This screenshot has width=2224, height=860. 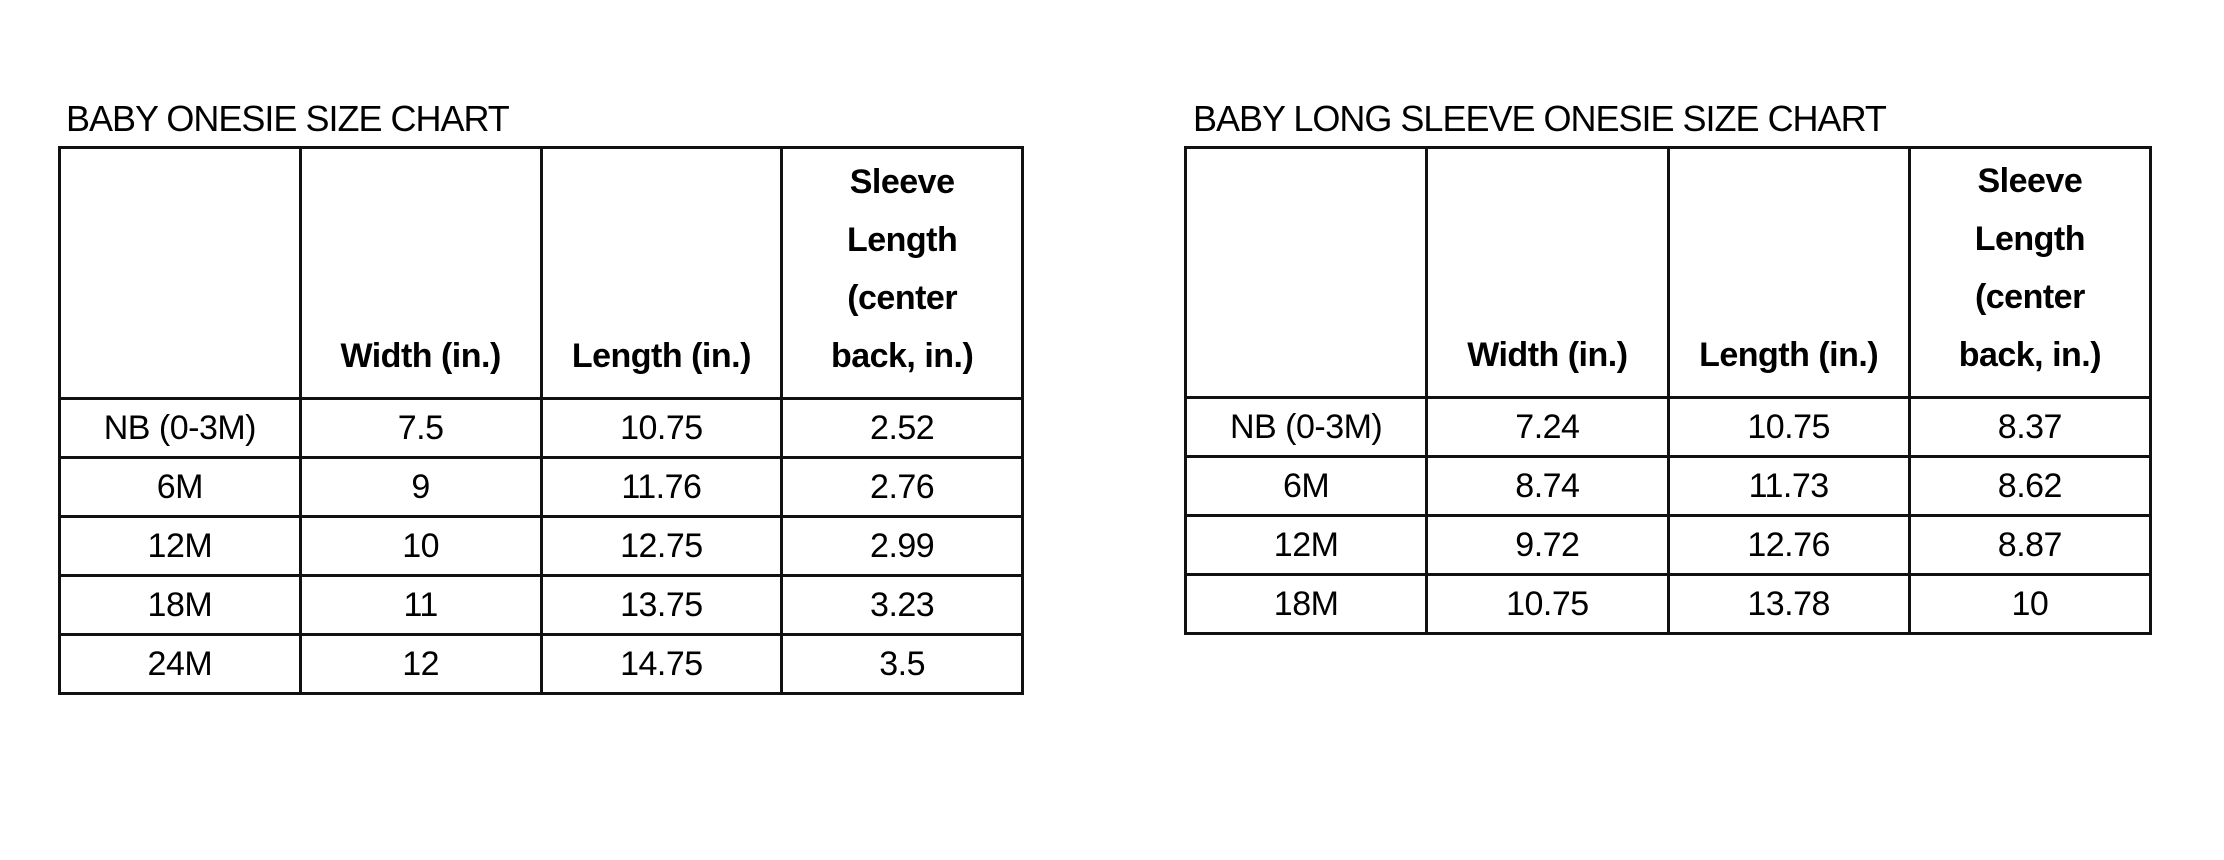 What do you see at coordinates (1788, 545) in the screenshot?
I see `measurement-cell: 12.76` at bounding box center [1788, 545].